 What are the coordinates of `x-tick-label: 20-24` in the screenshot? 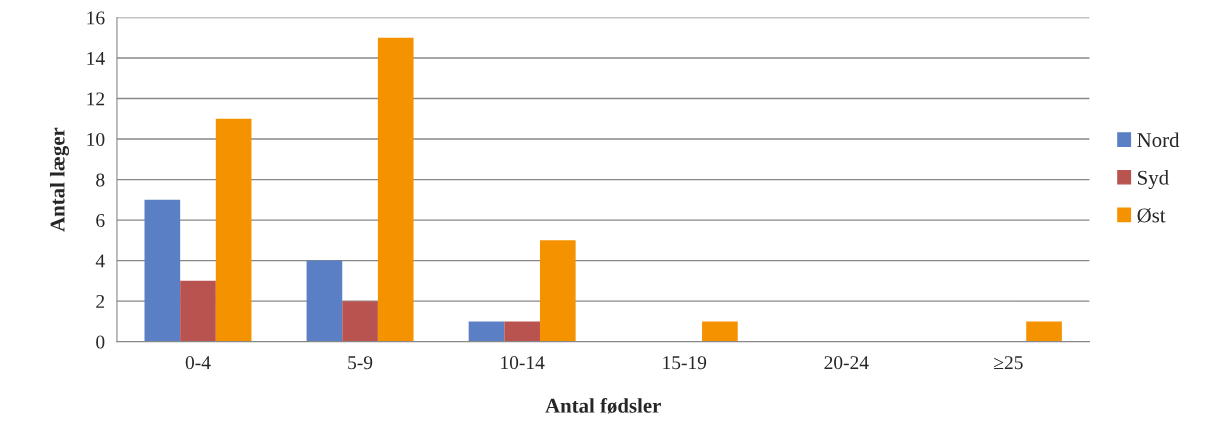 It's located at (846, 363).